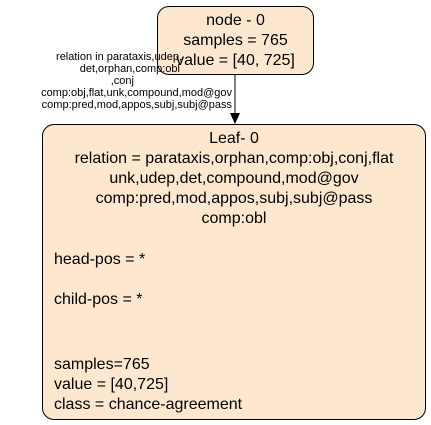 This screenshot has height=425, width=431. I want to click on leaf-class: class = chance-agreement, so click(148, 404).